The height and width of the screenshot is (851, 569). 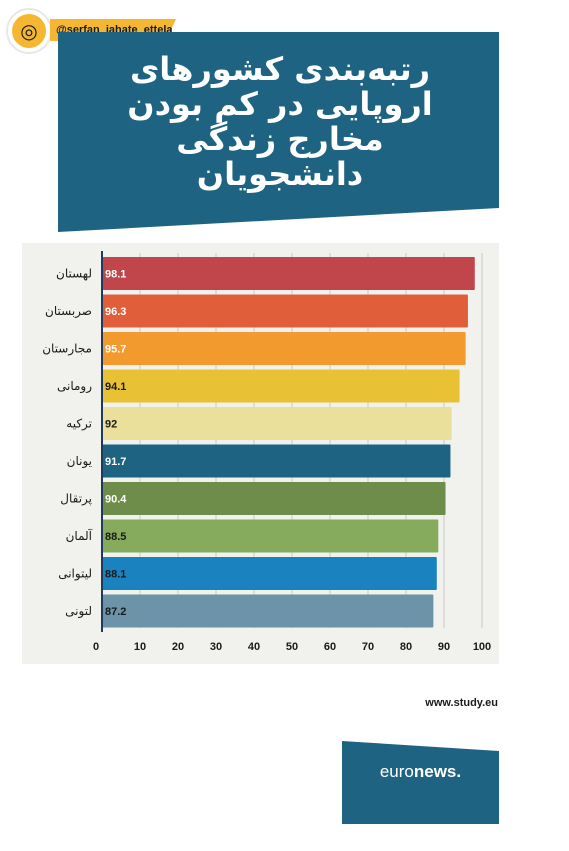 What do you see at coordinates (280, 174) in the screenshot?
I see `title-line-4: دانشجویان` at bounding box center [280, 174].